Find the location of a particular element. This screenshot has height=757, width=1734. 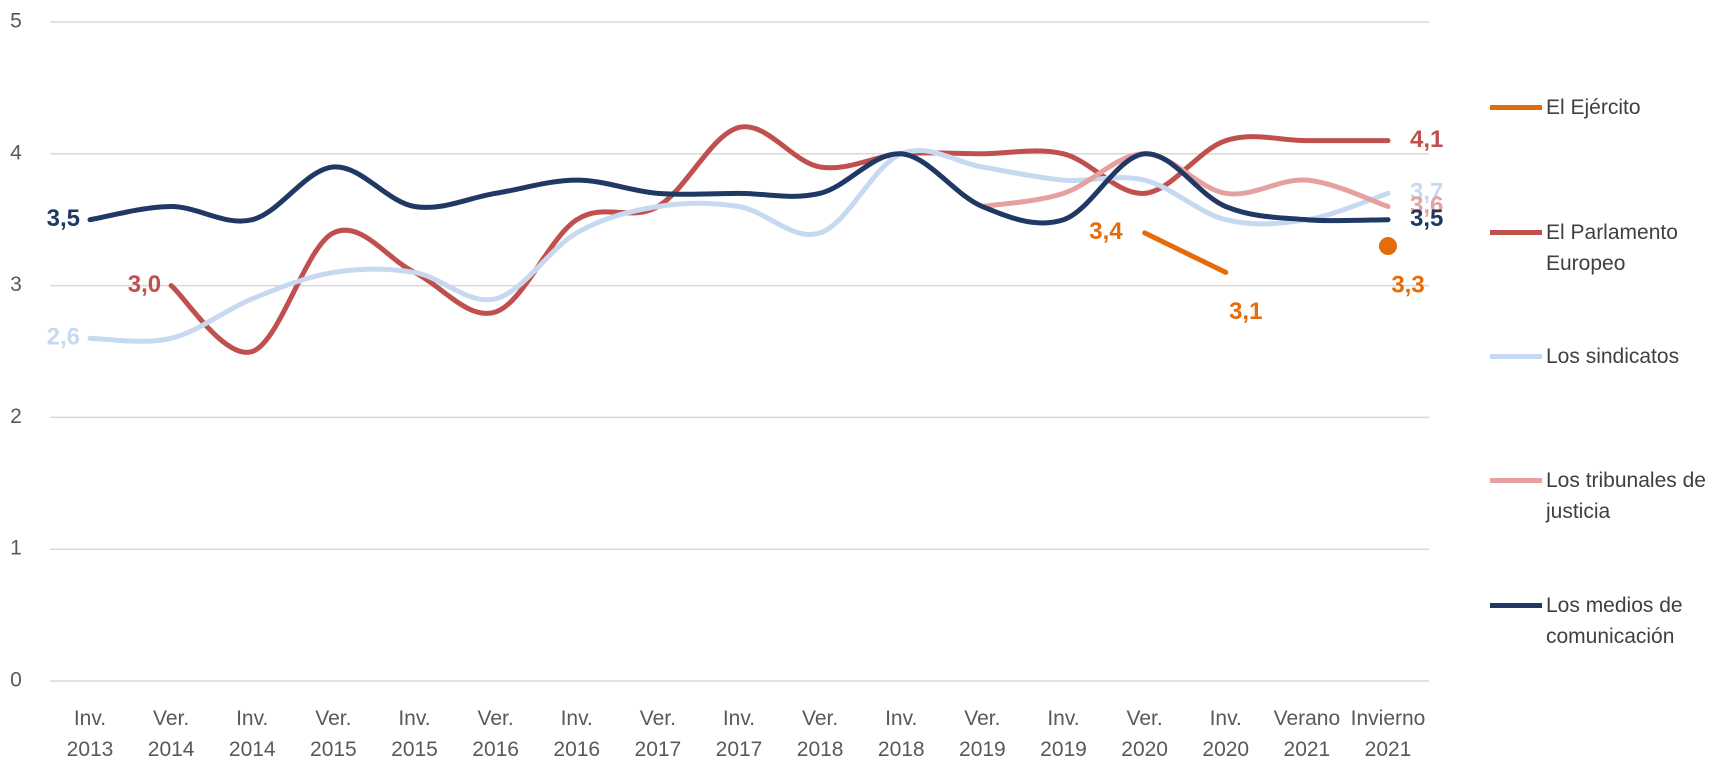

y-tick-label: 5 is located at coordinates (16, 21).